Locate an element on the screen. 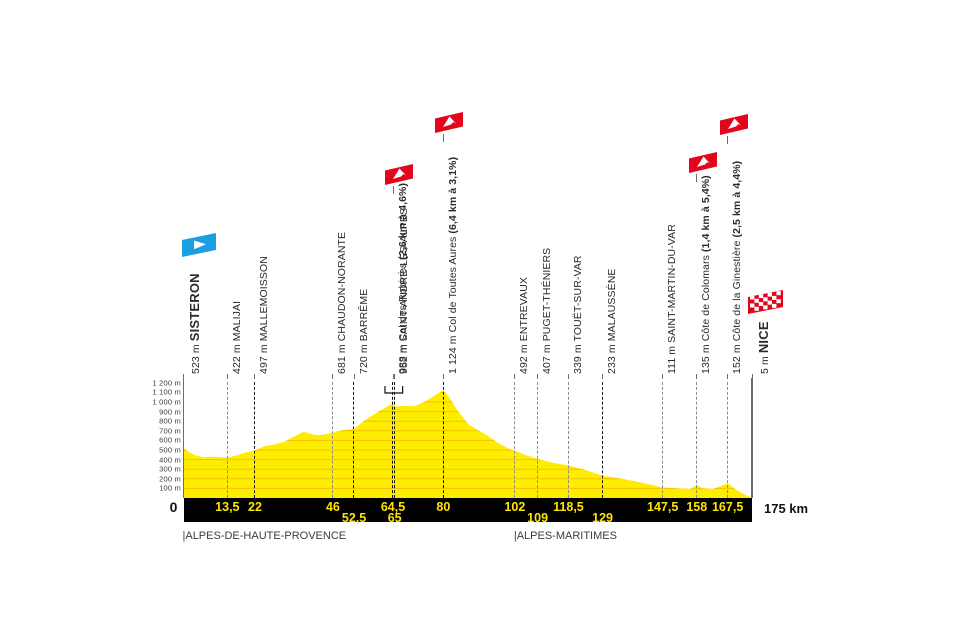 Image resolution: width=960 pixels, height=631 pixels. tick-stub-158km is located at coordinates (697, 376).